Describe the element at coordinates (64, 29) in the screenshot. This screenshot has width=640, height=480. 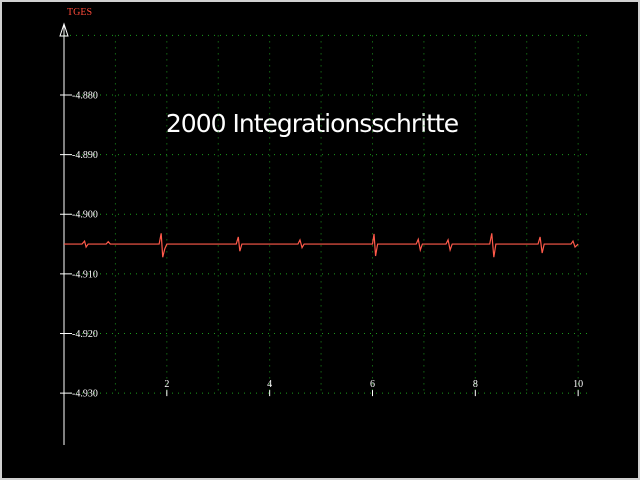
I see `axis-arrow` at that location.